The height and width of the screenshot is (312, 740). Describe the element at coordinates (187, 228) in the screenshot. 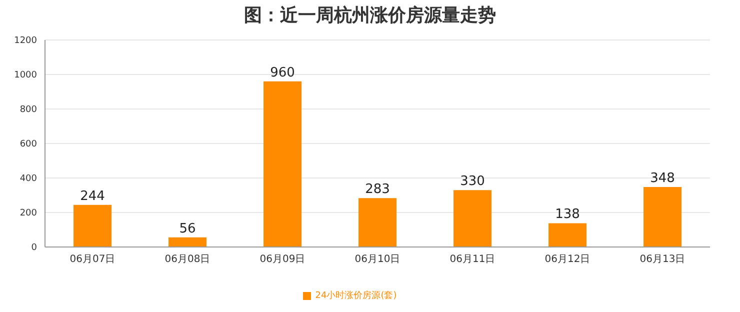

I see `data-label: 56` at that location.